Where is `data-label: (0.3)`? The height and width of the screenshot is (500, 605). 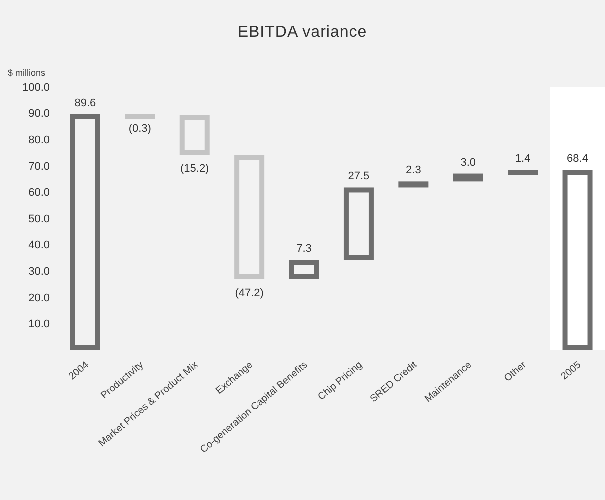
data-label: (0.3) is located at coordinates (140, 129).